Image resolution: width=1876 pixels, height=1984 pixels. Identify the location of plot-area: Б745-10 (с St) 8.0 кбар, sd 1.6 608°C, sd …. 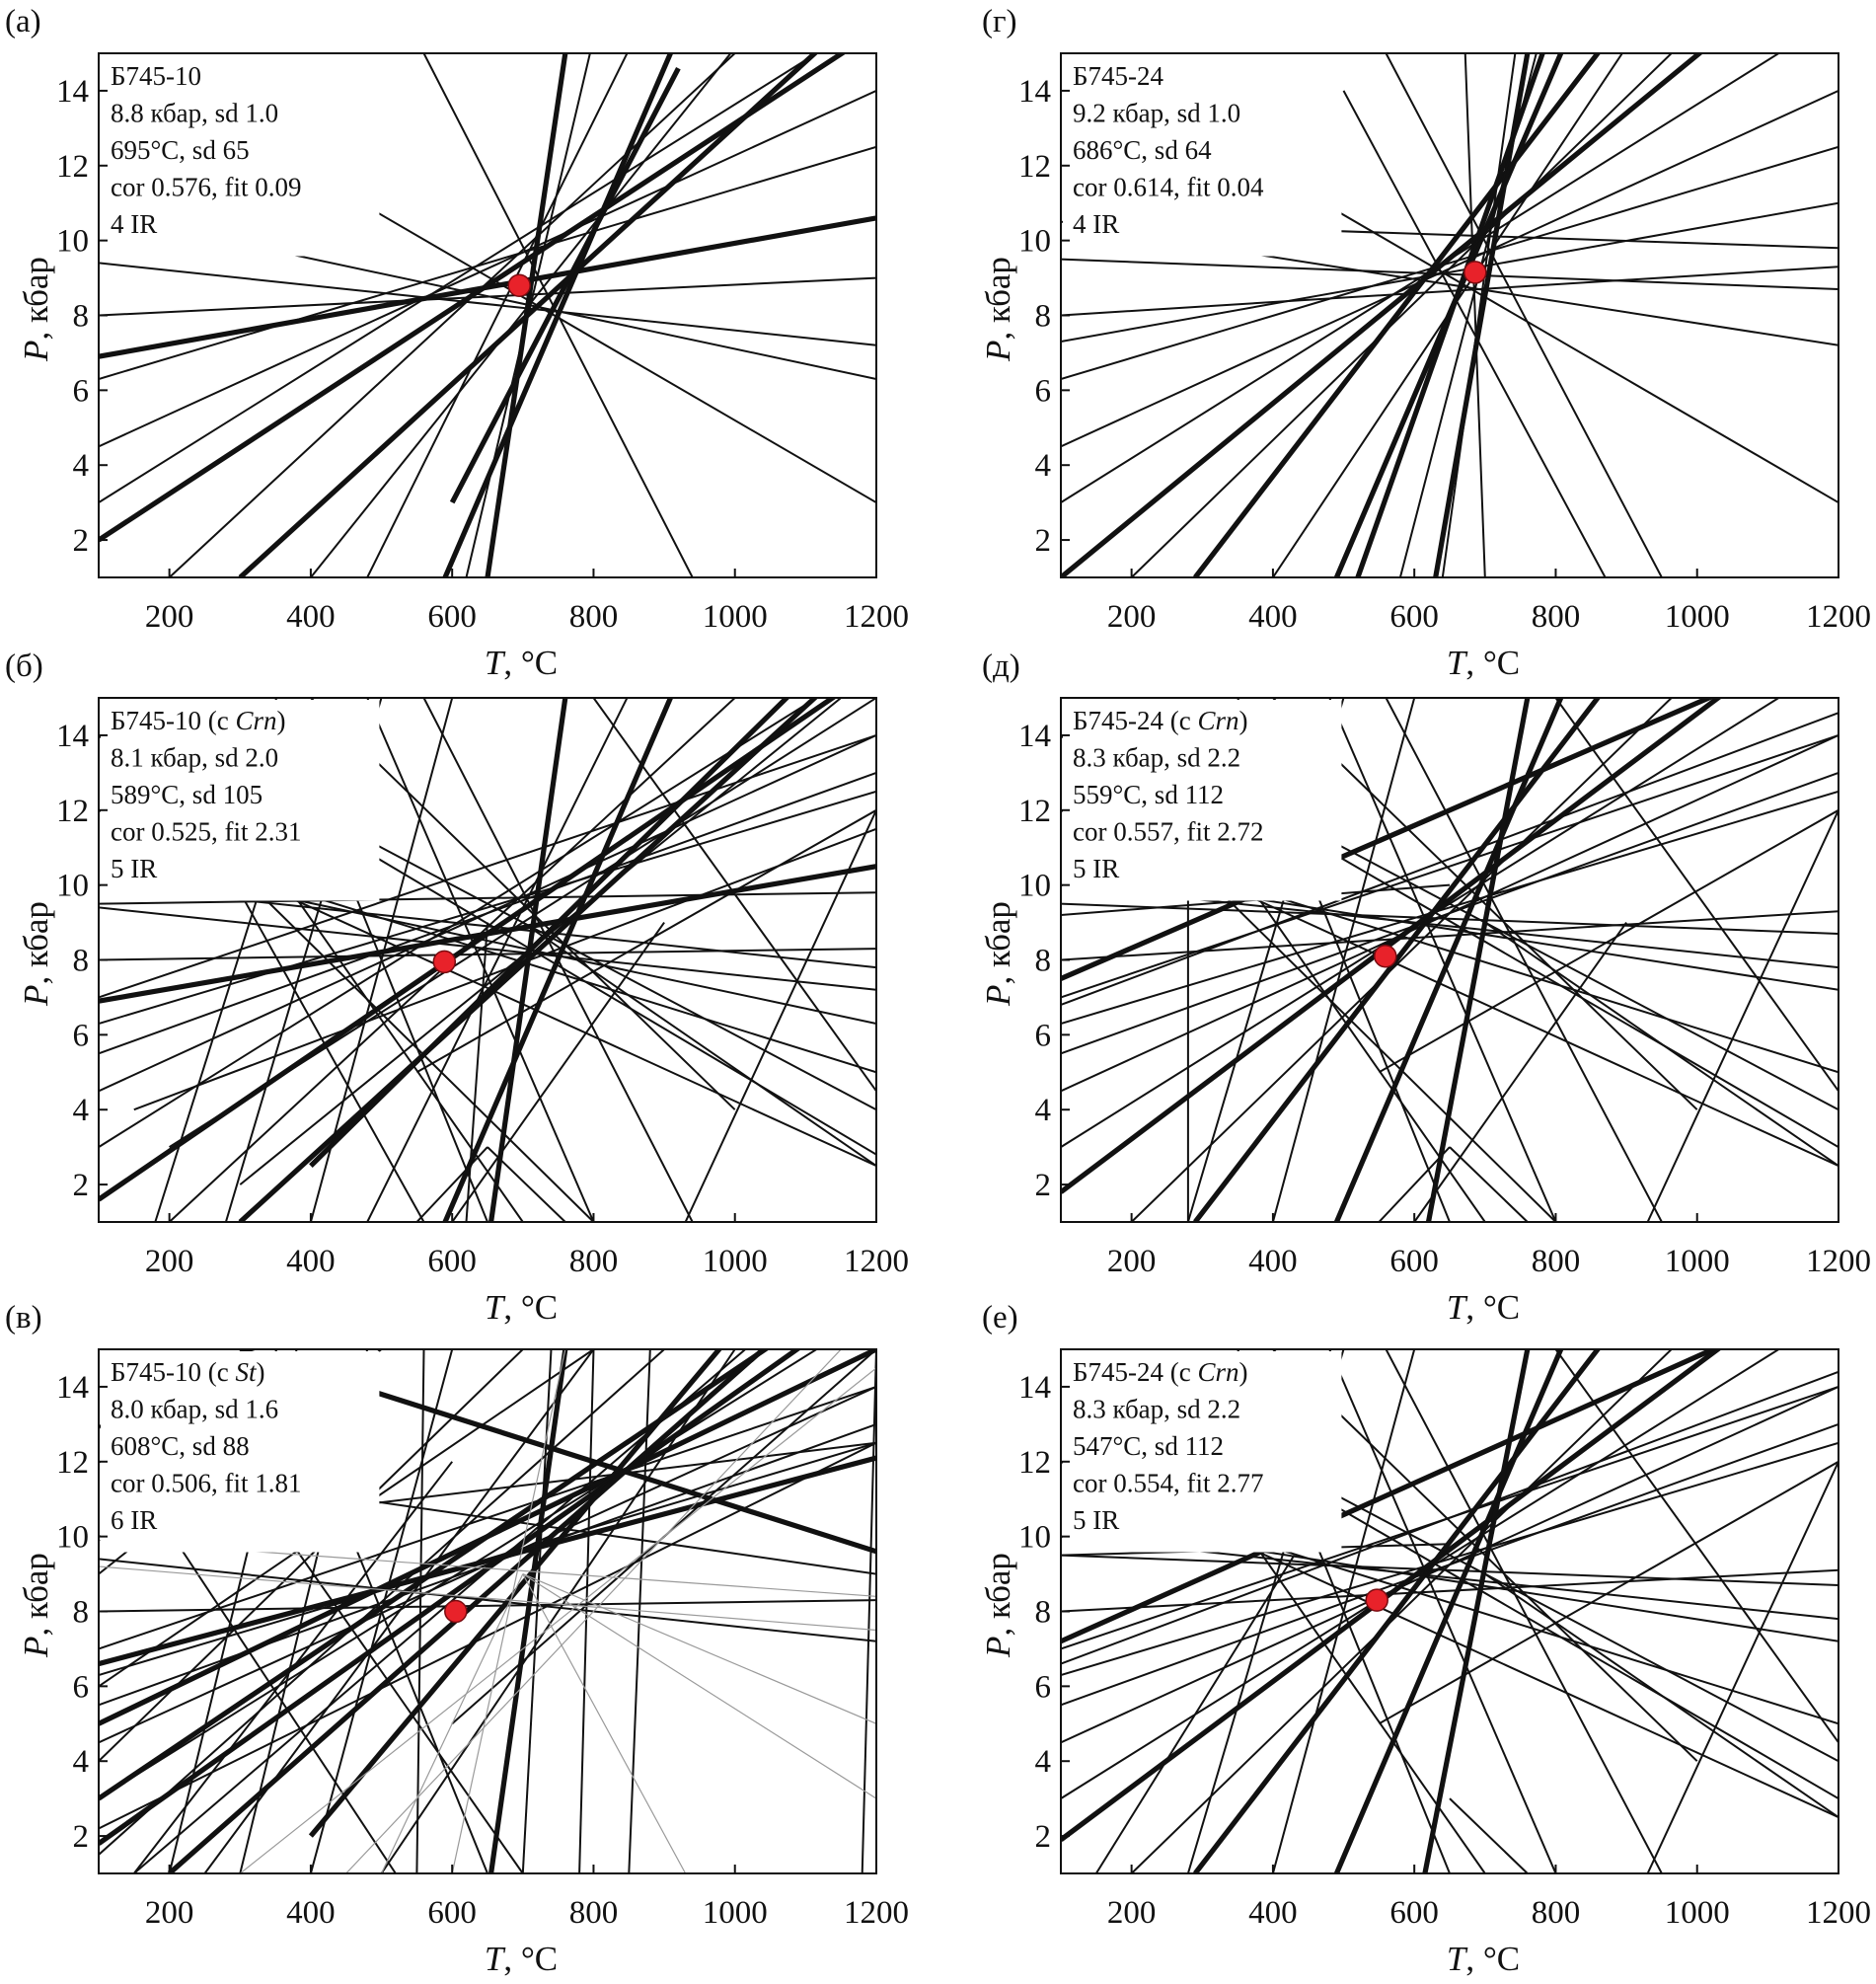
(482, 1640).